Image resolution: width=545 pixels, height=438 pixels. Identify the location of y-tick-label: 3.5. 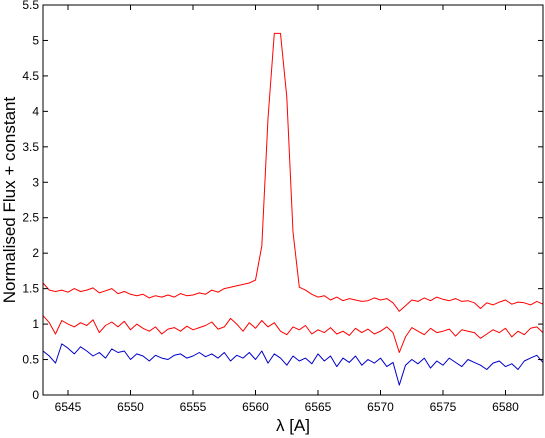
(30, 147).